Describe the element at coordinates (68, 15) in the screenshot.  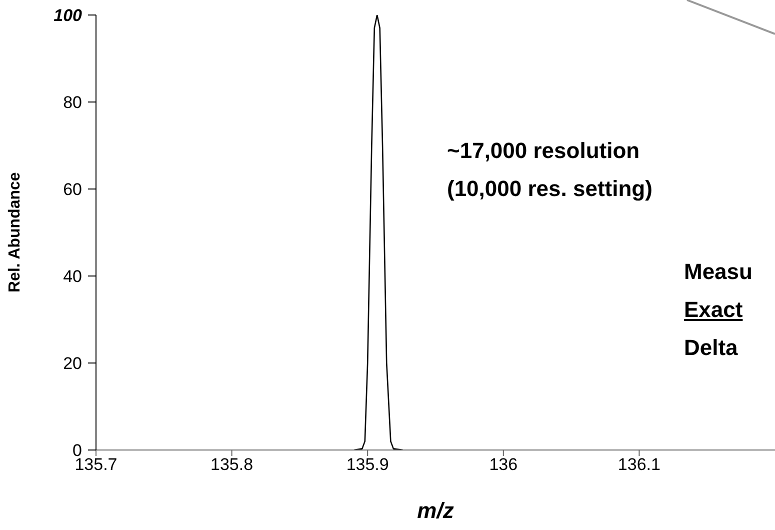
I see `y-tick-label: 100` at that location.